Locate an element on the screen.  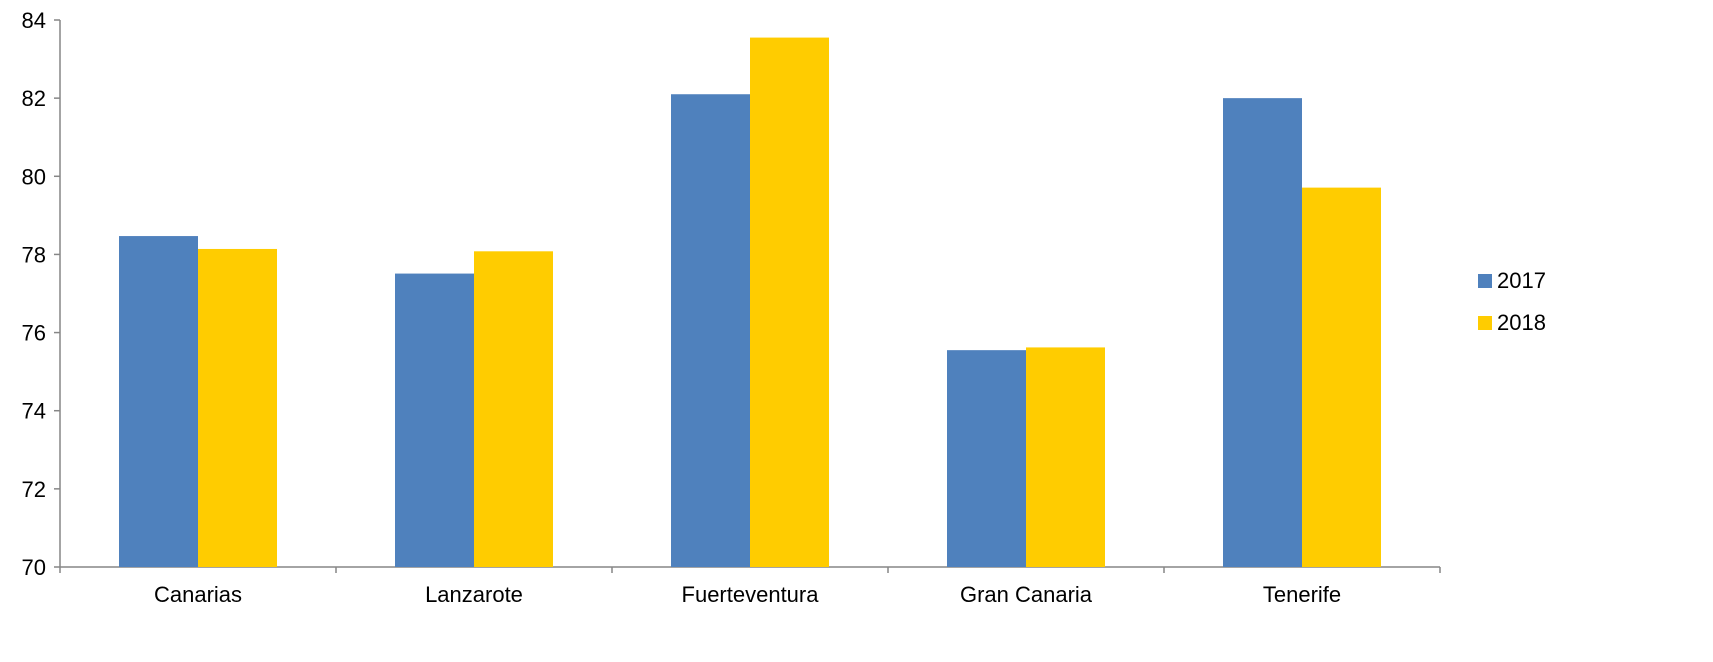
y-tick-label: 76 is located at coordinates (34, 333).